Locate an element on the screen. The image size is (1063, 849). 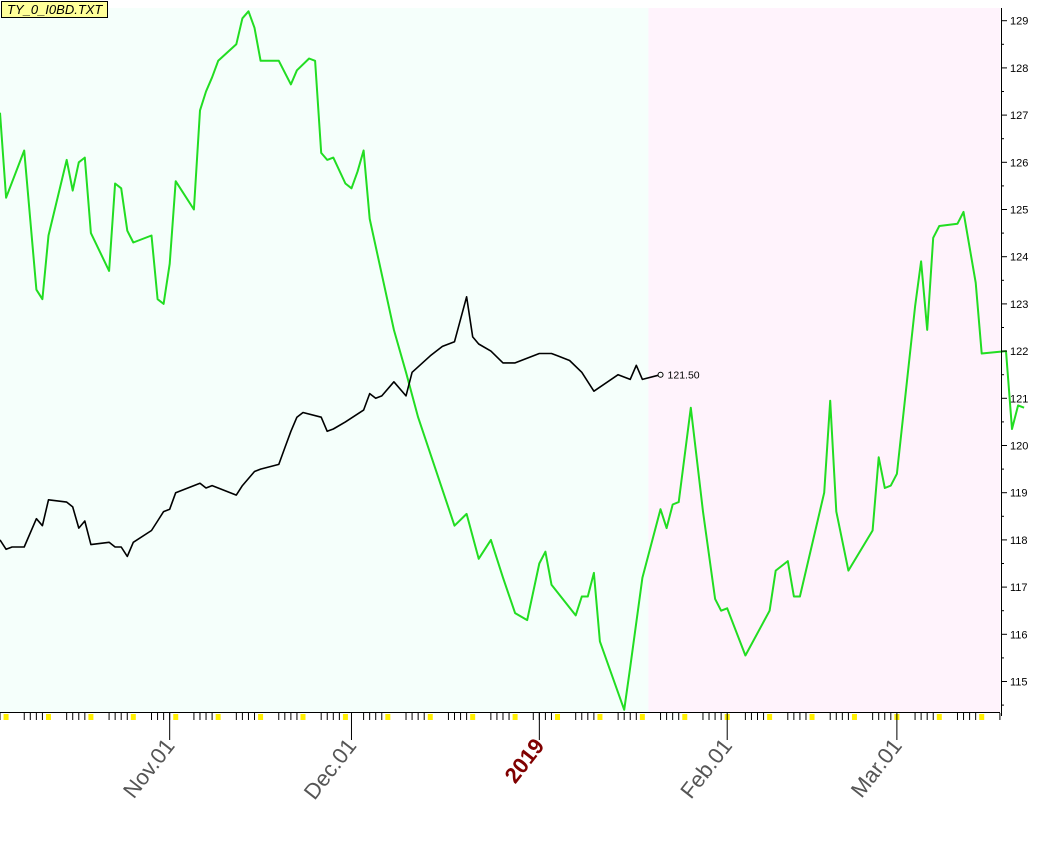
x-tick-label: Dec.01 is located at coordinates (330, 769).